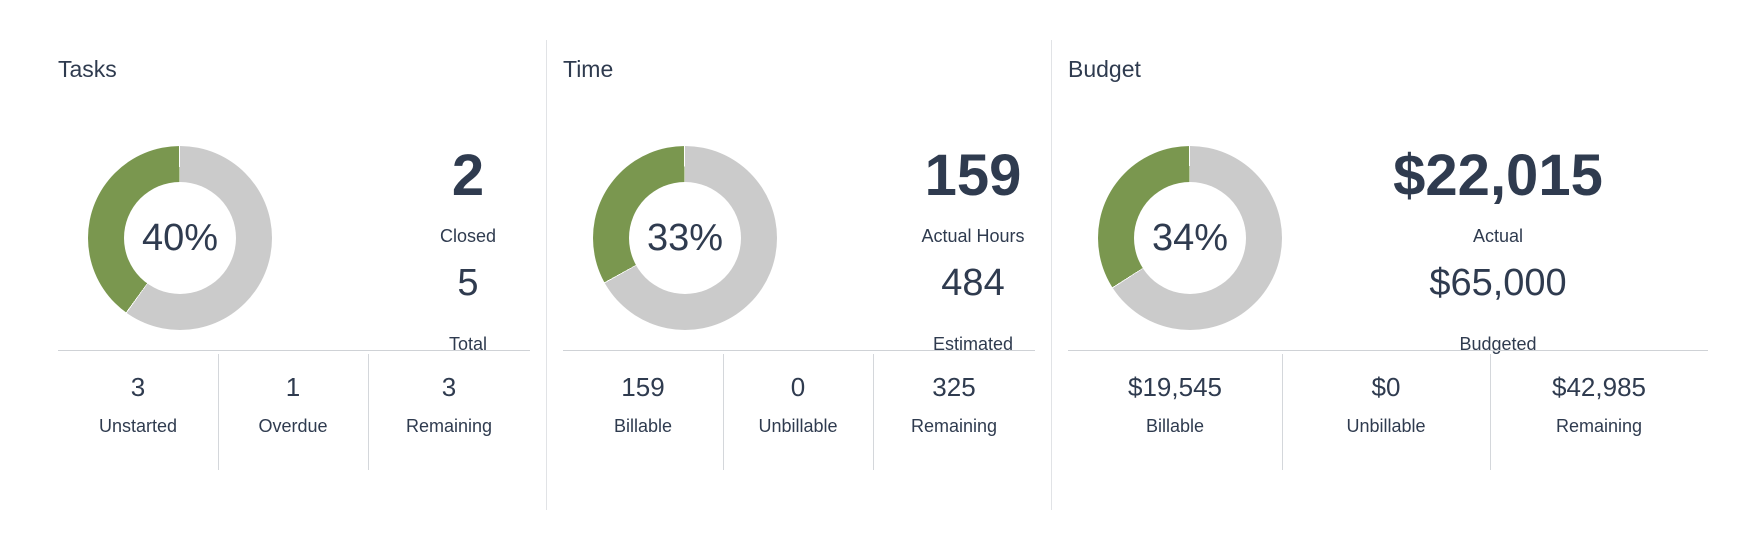  Describe the element at coordinates (1104, 69) in the screenshot. I see `budget-panel-title: Budget` at that location.